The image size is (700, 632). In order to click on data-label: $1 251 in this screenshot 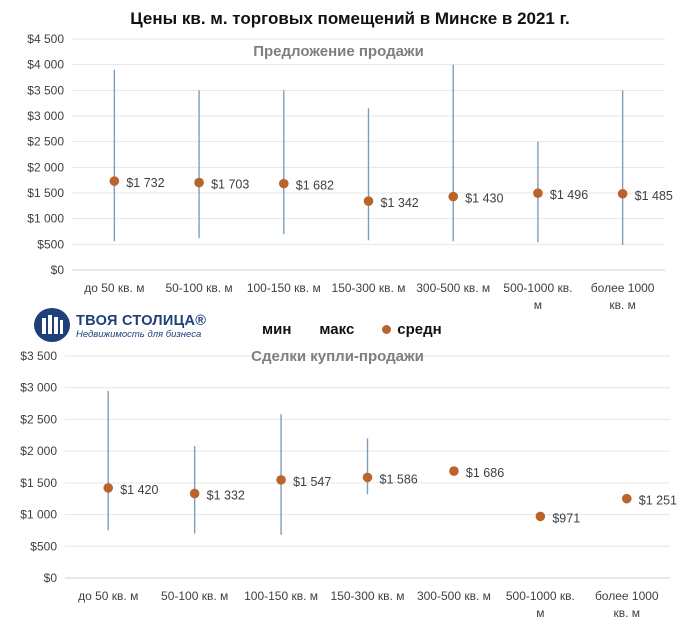, I will do `click(658, 501)`.